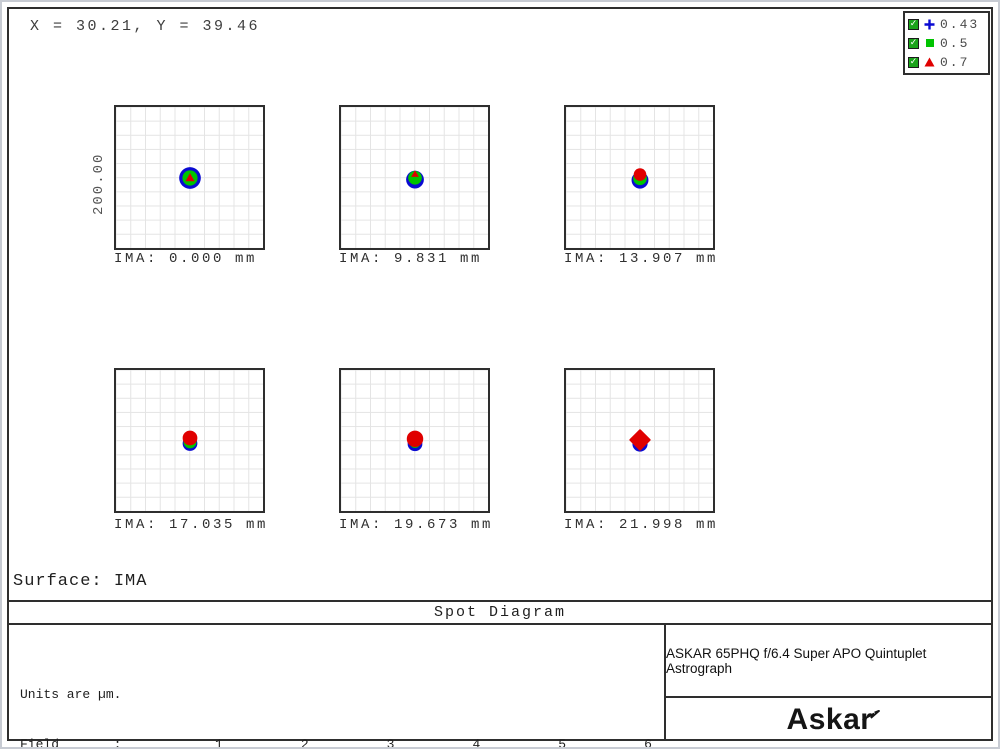  I want to click on footer-horizontal-divider, so click(829, 697).